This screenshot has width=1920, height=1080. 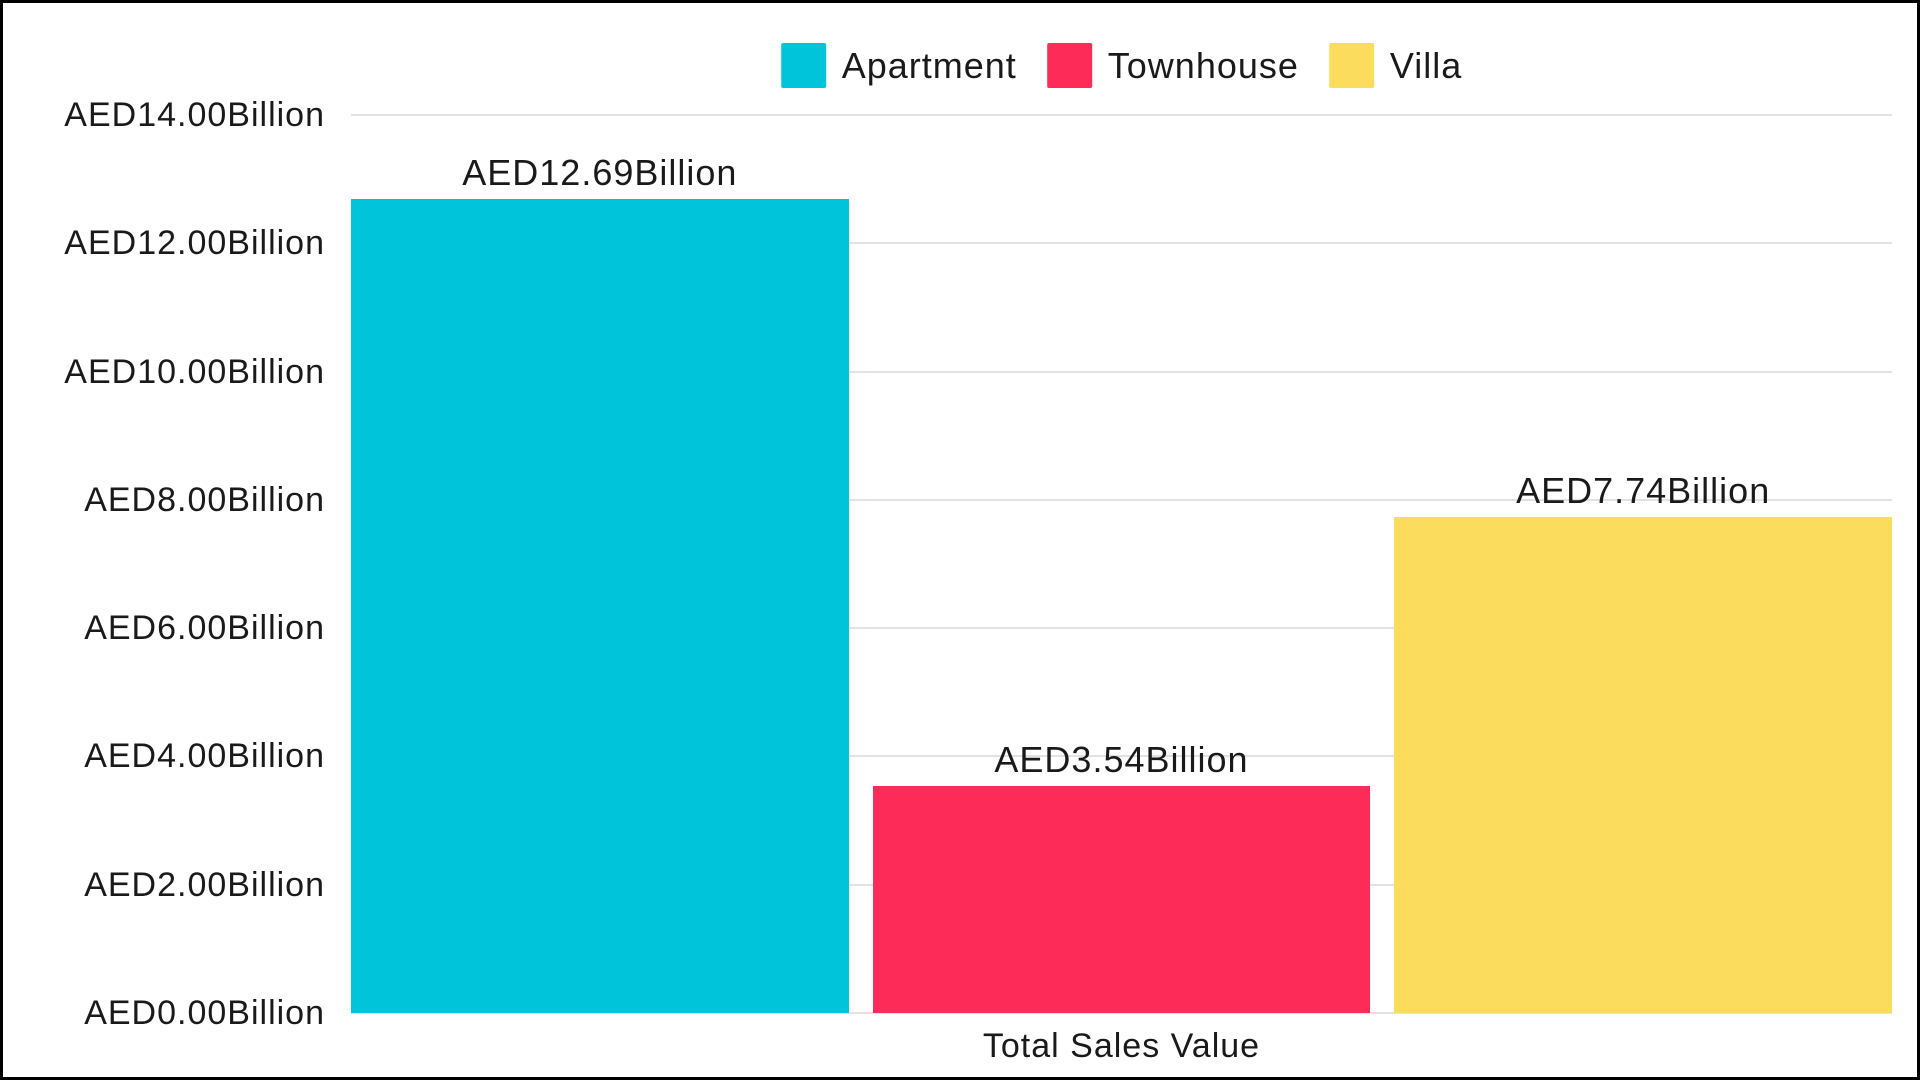 I want to click on legend: Apartment Townhouse Villa, so click(x=1121, y=65).